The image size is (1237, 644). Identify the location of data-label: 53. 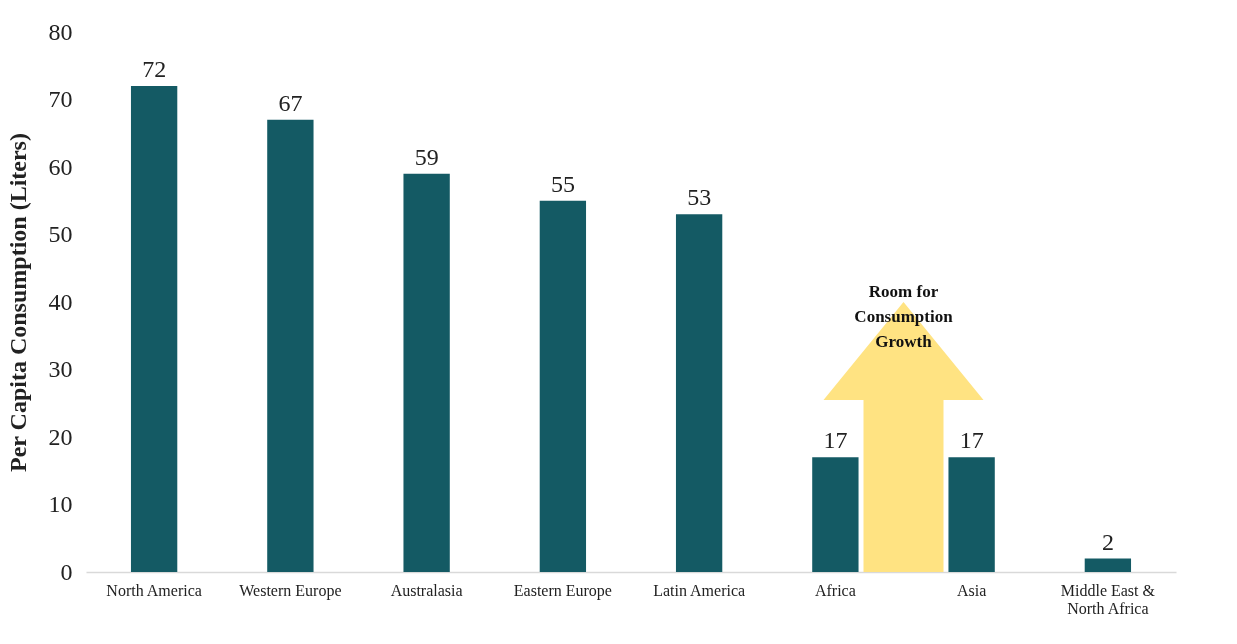
(699, 197).